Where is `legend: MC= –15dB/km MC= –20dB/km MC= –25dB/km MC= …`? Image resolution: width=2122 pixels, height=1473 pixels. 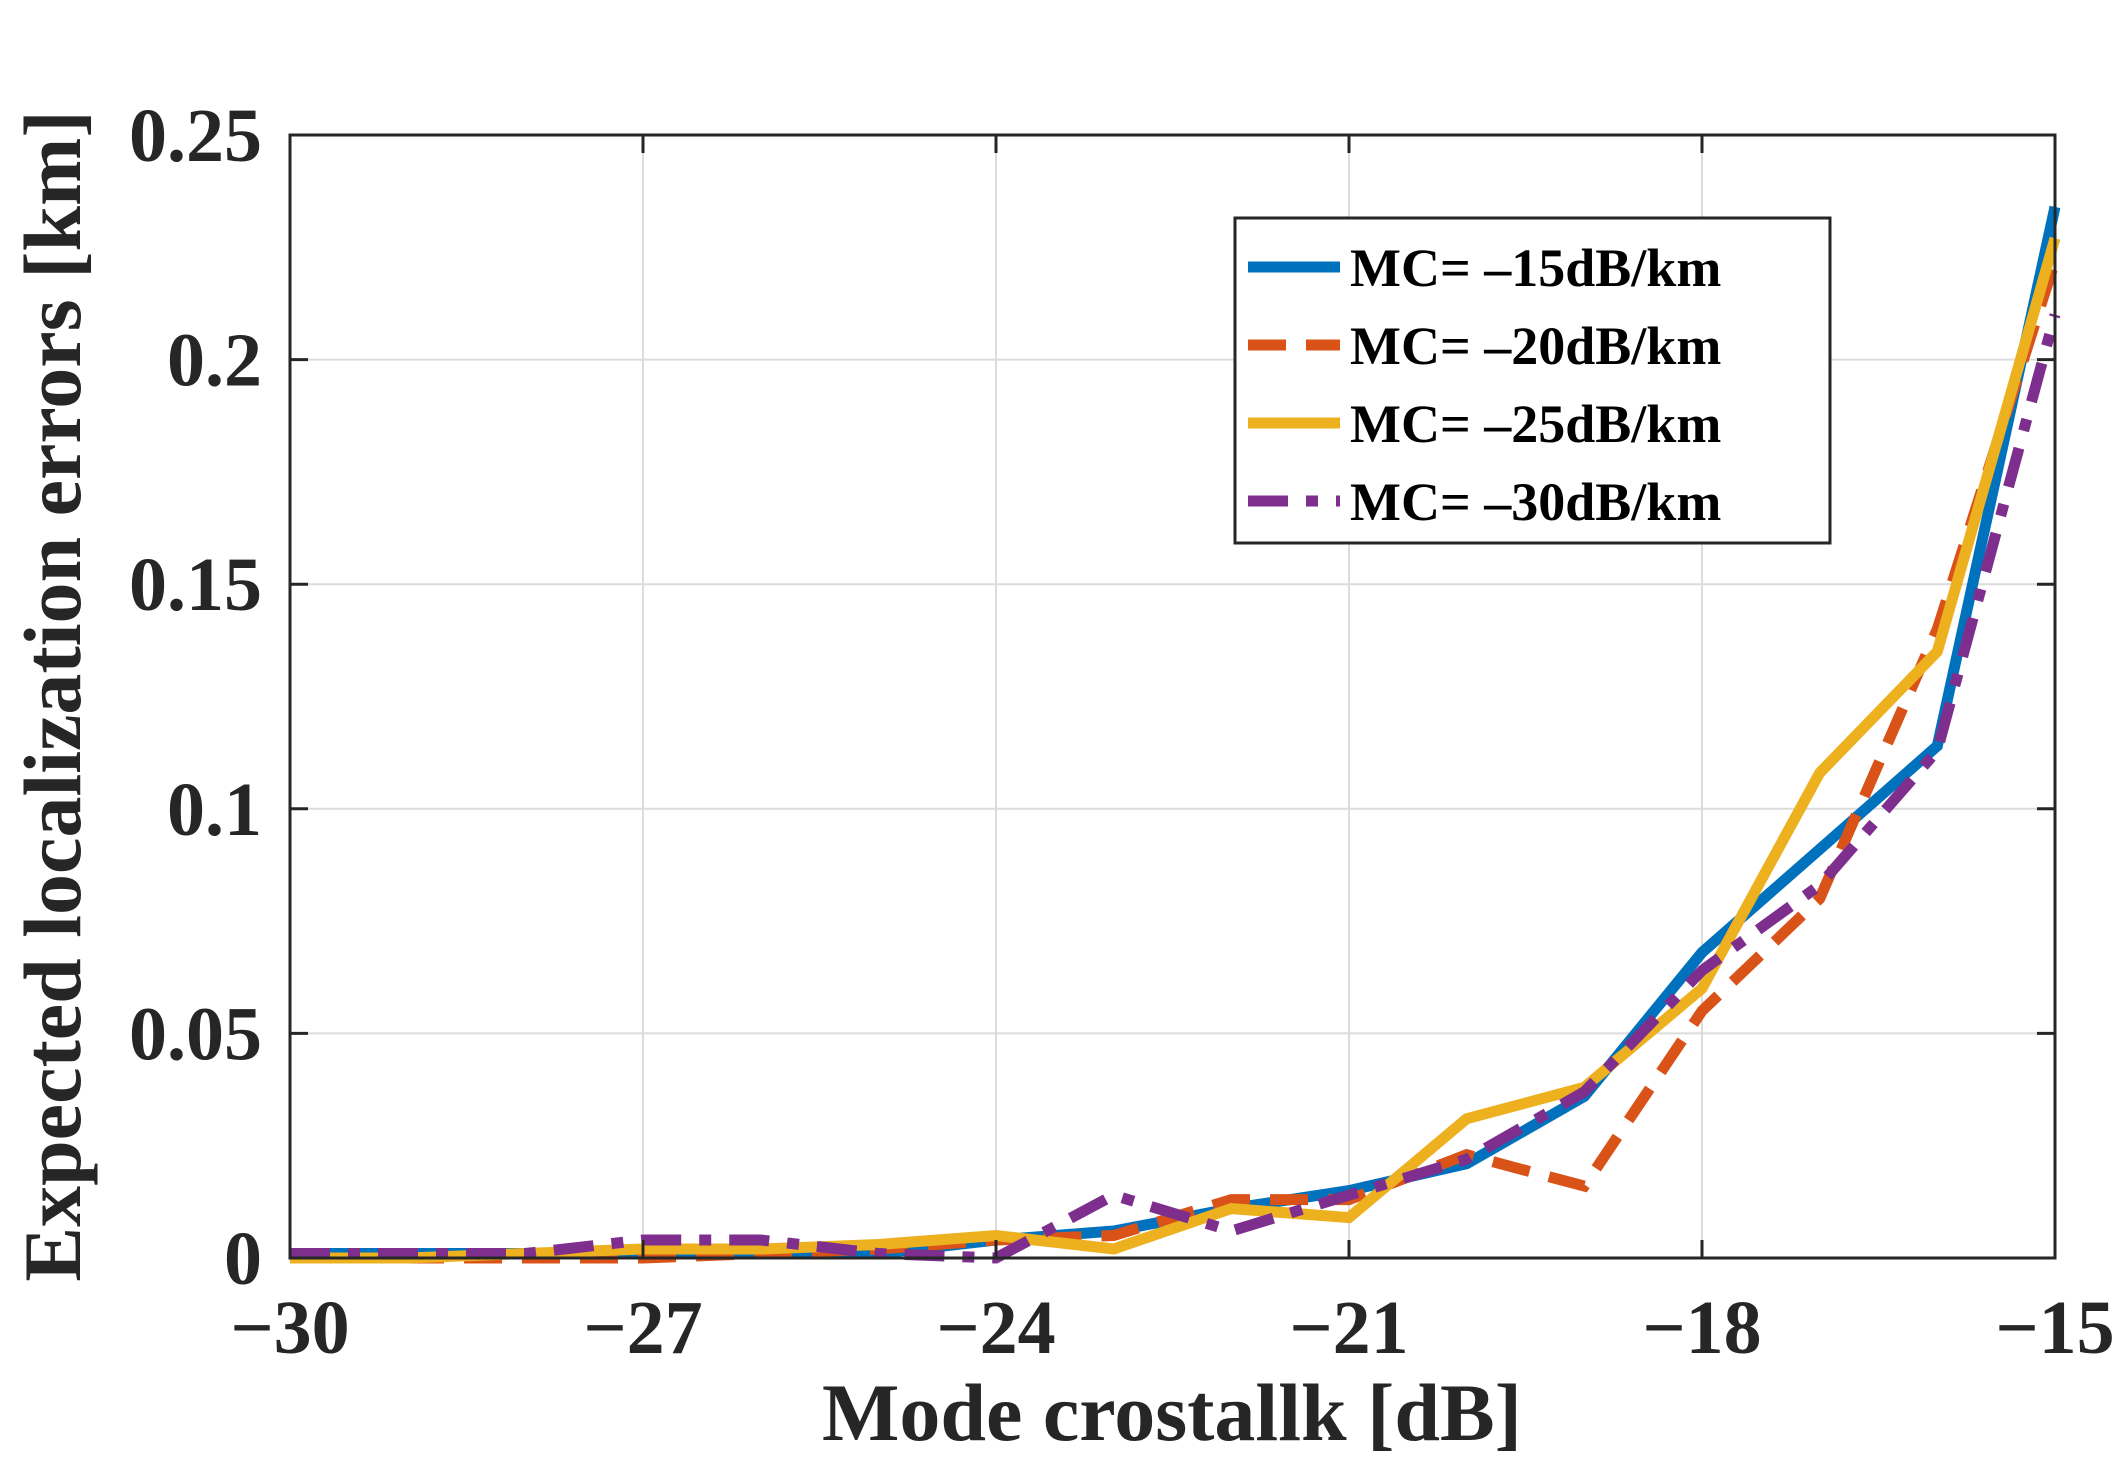 legend: MC= –15dB/km MC= –20dB/km MC= –25dB/km MC= … is located at coordinates (1532, 380).